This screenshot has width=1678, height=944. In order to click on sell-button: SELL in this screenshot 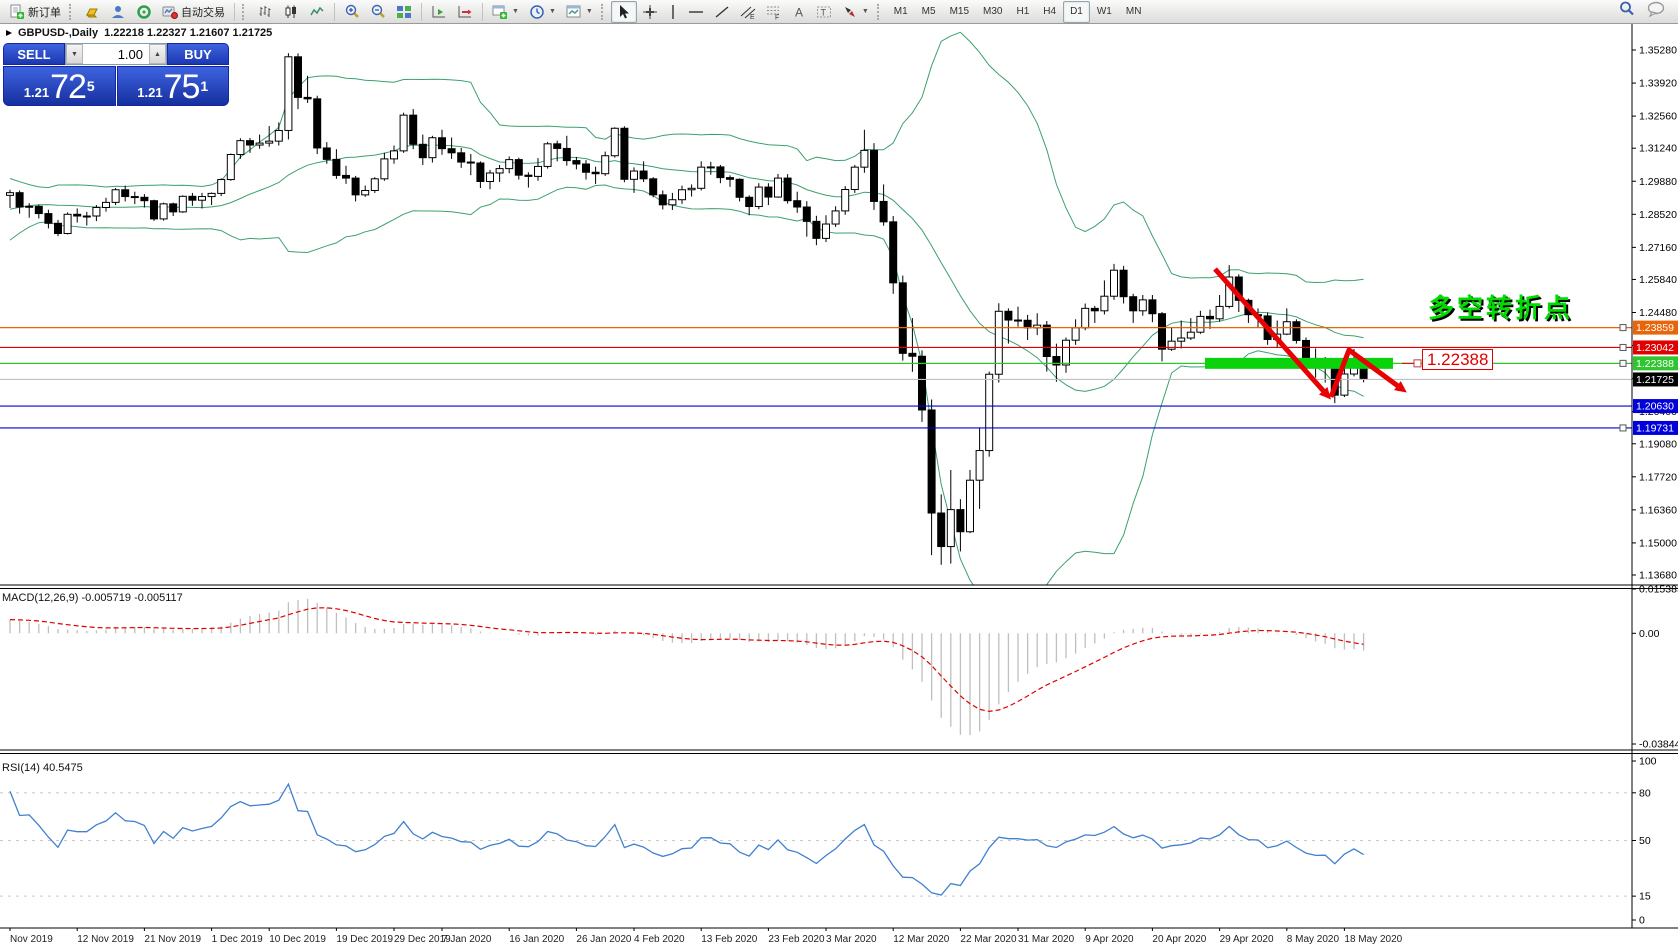, I will do `click(34, 54)`.